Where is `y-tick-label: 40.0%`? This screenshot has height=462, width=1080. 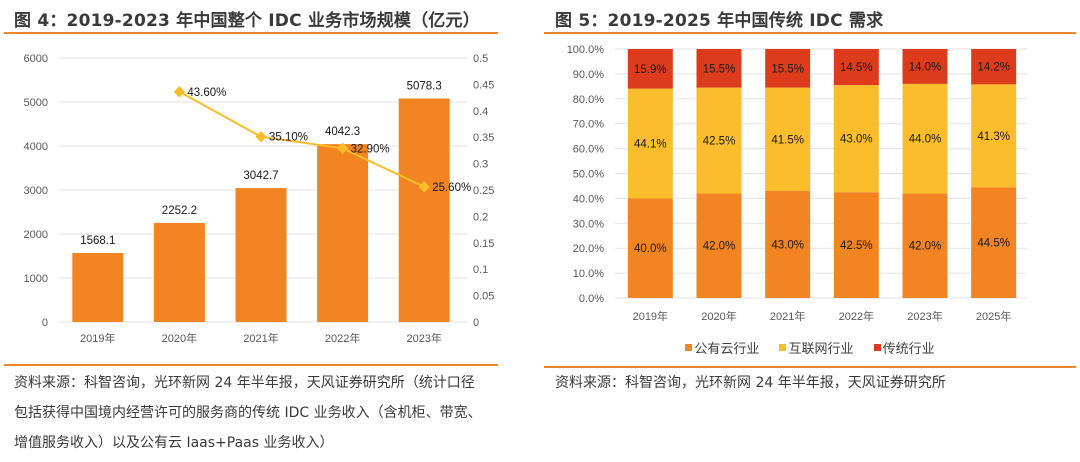
y-tick-label: 40.0% is located at coordinates (588, 199).